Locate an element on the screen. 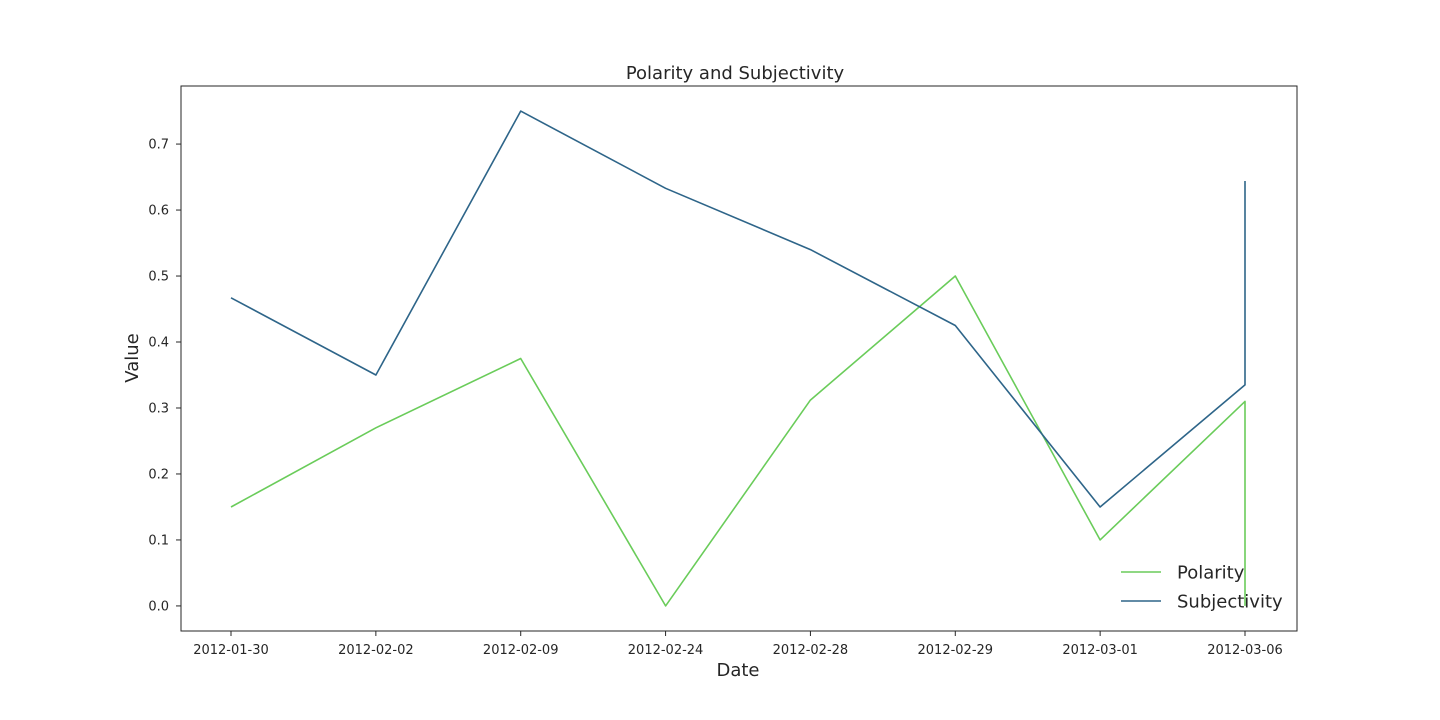 Image resolution: width=1440 pixels, height=720 pixels. y-tick-label: 0.4 is located at coordinates (158, 343).